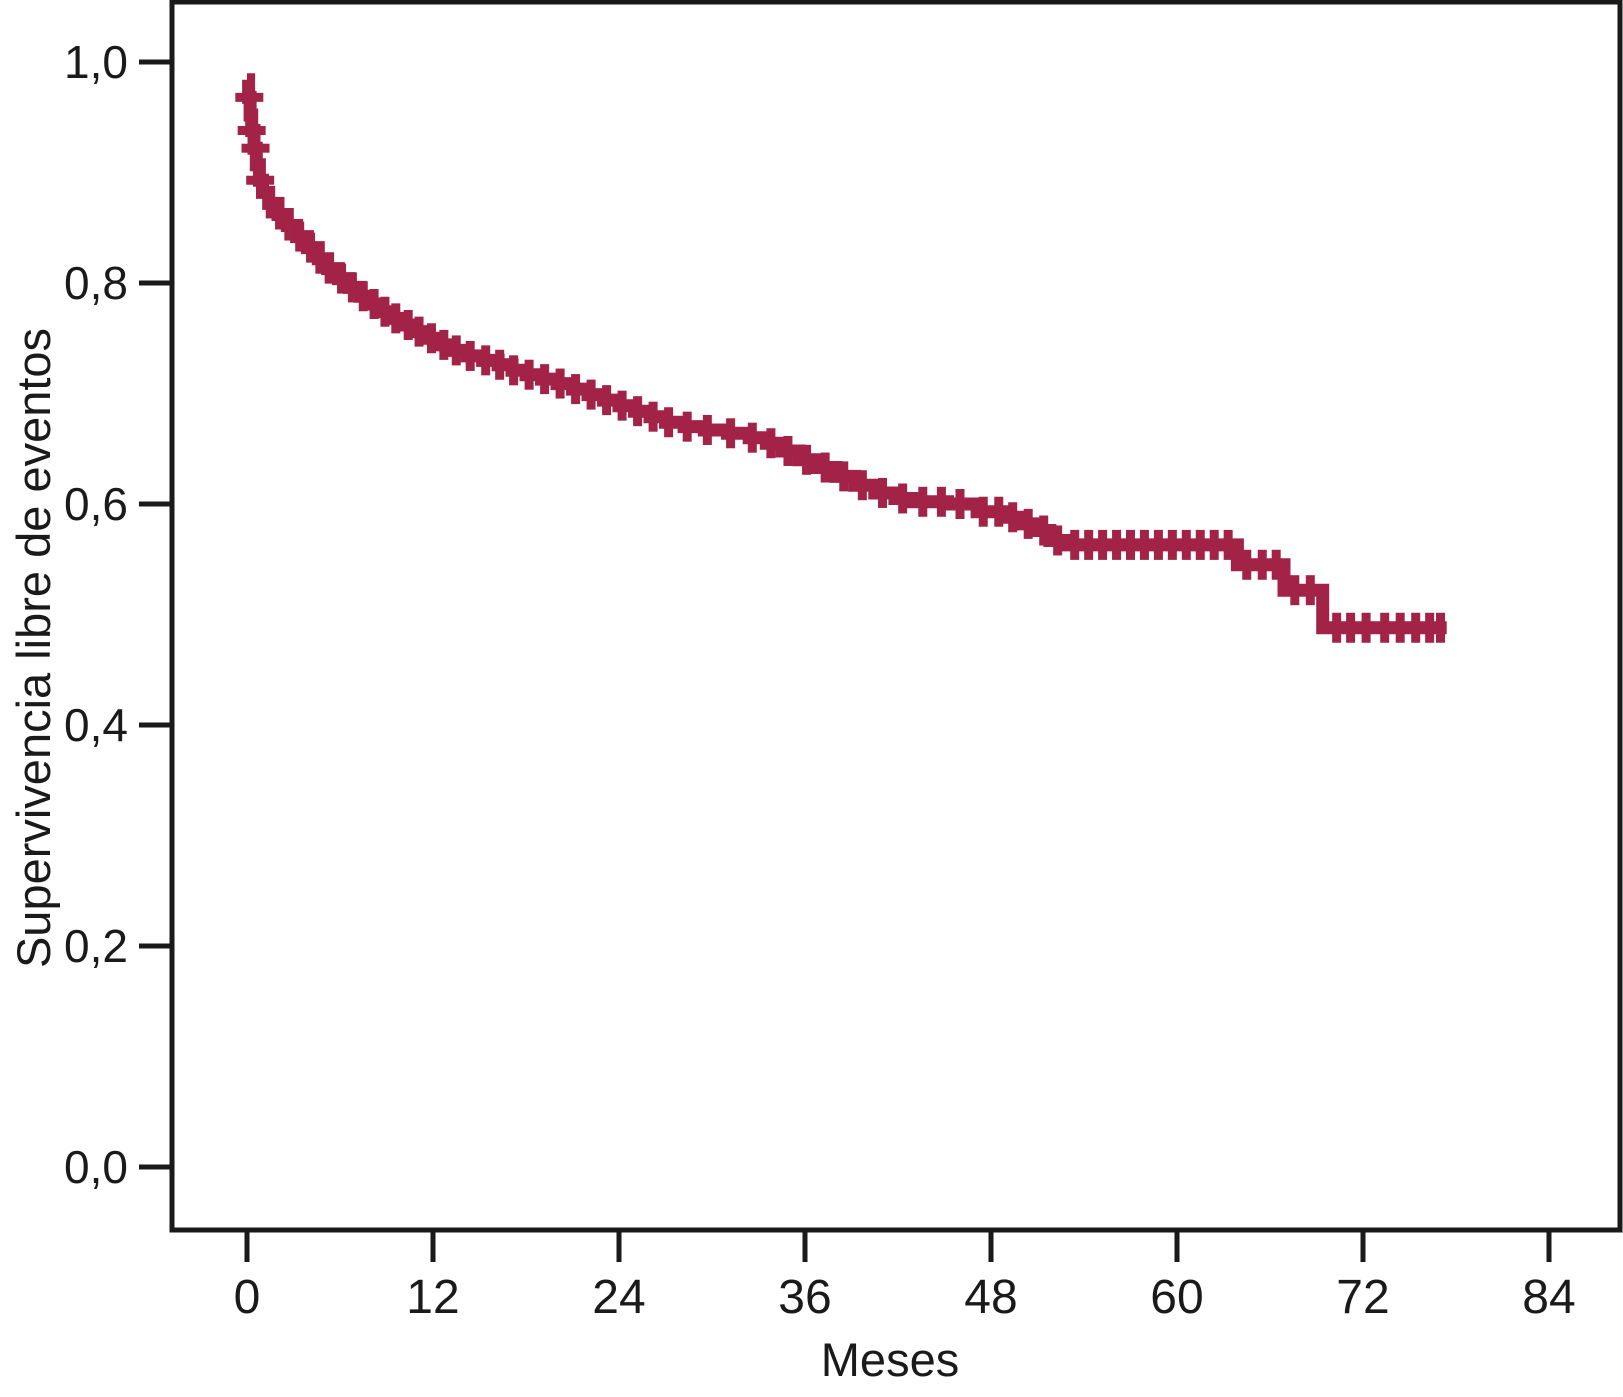 This screenshot has height=1397, width=1623. Describe the element at coordinates (890, 1359) in the screenshot. I see `x-axis-title: Meses` at that location.